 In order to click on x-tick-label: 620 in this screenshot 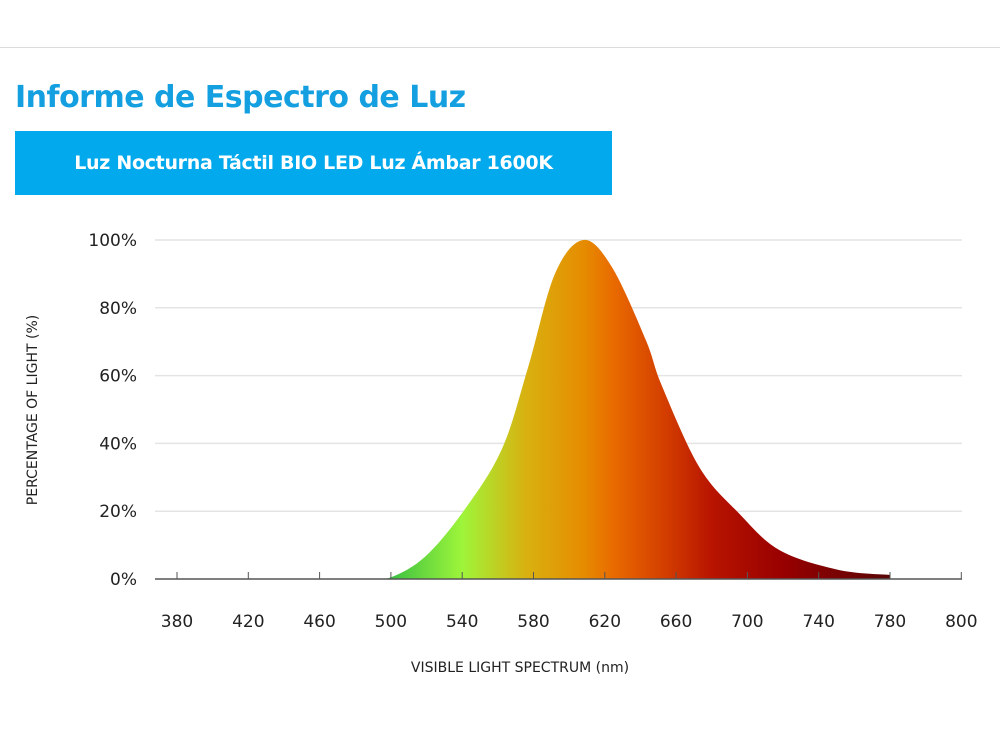, I will do `click(605, 622)`.